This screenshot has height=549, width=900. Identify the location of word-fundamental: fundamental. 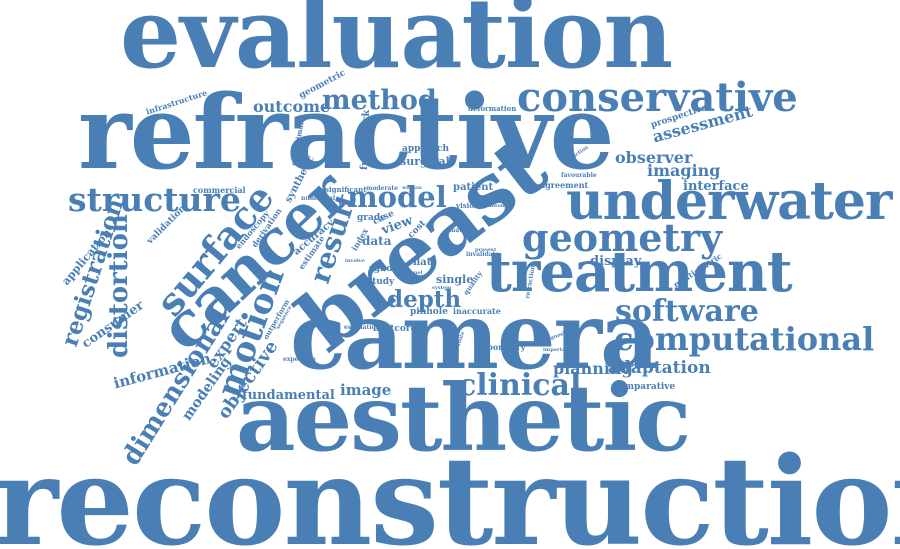
(288, 395).